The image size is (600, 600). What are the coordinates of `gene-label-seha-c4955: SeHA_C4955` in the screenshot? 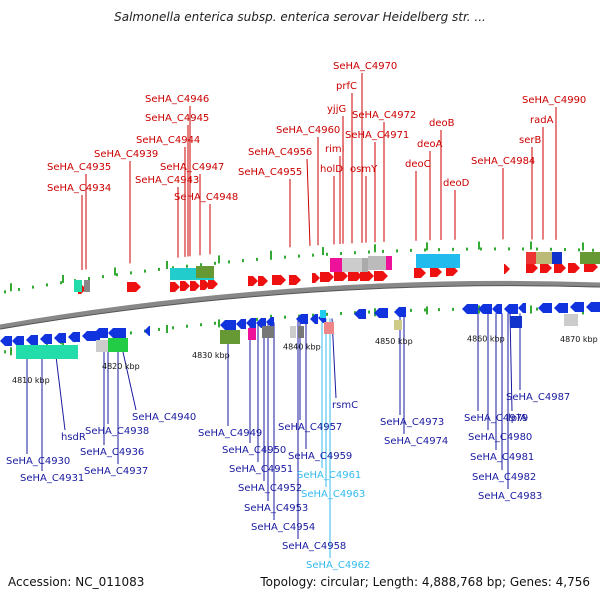 It's located at (270, 172).